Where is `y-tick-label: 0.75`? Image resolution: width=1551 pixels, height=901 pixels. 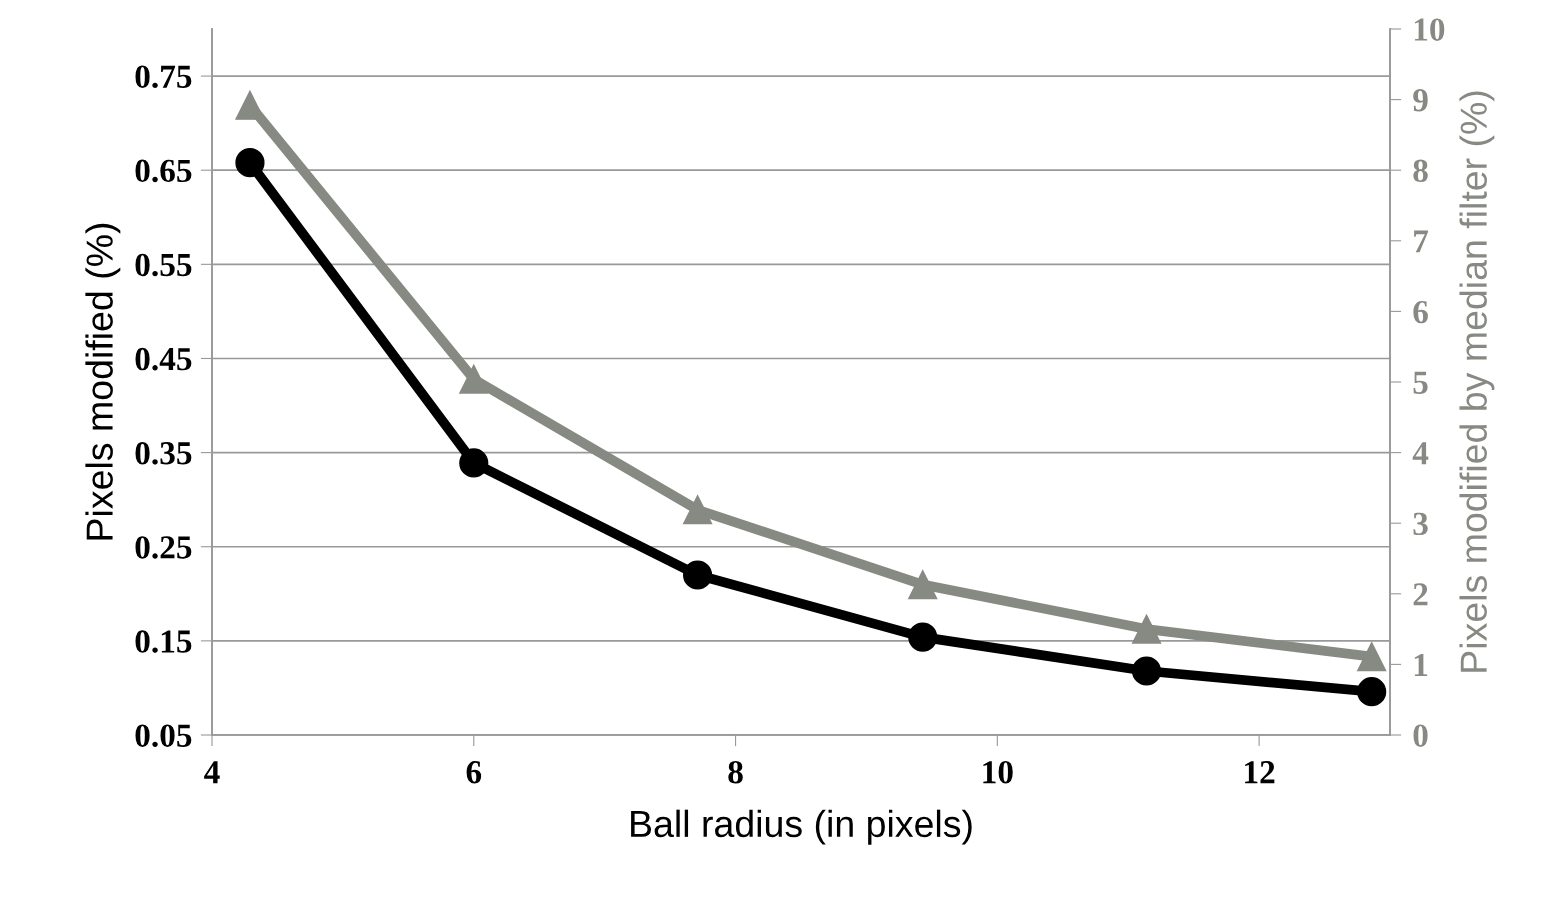
y-tick-label: 0.75 is located at coordinates (163, 77).